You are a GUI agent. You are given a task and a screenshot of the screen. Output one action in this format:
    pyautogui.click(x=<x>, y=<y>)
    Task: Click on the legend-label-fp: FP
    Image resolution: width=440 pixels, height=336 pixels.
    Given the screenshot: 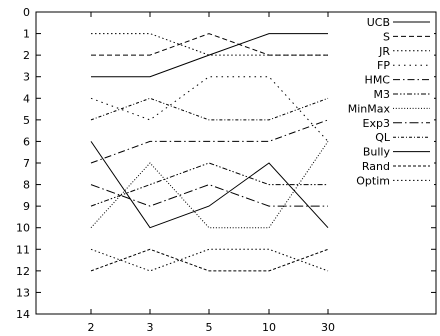 What is the action you would take?
    pyautogui.click(x=383, y=65)
    